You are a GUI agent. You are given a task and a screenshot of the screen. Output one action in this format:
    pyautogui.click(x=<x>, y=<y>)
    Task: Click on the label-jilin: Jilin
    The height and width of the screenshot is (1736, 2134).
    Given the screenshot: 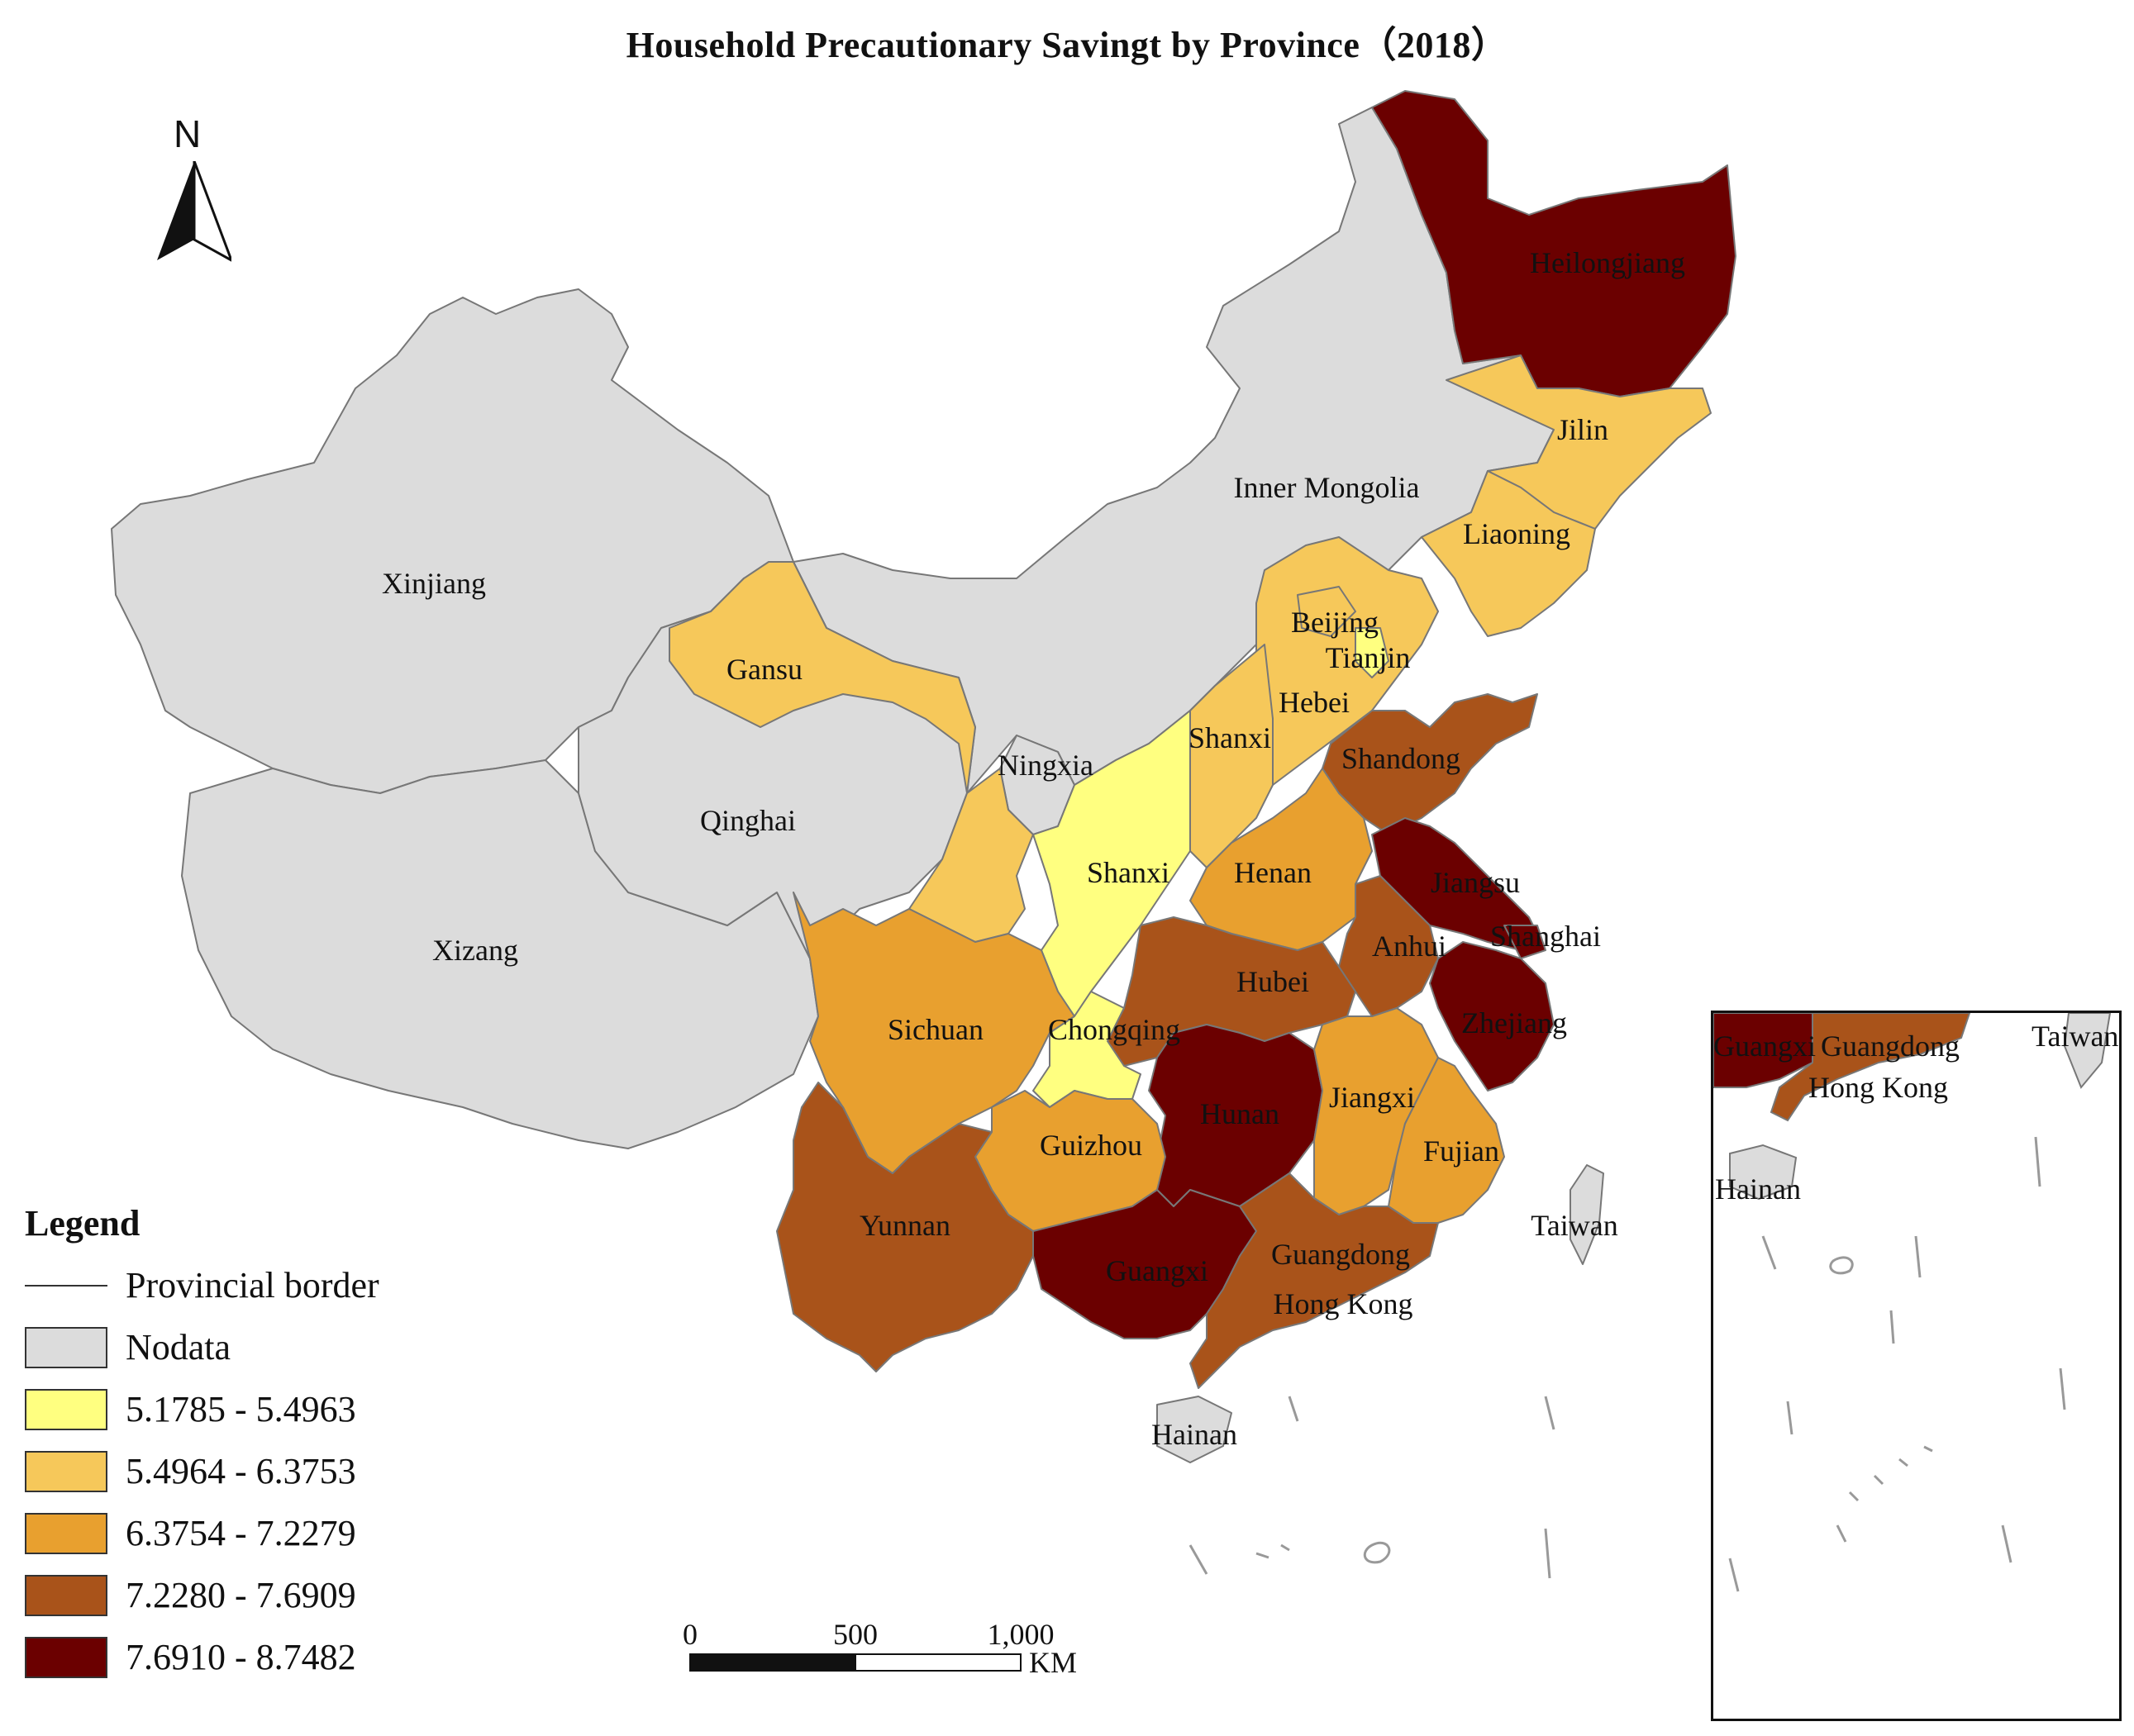 What is the action you would take?
    pyautogui.click(x=1583, y=429)
    